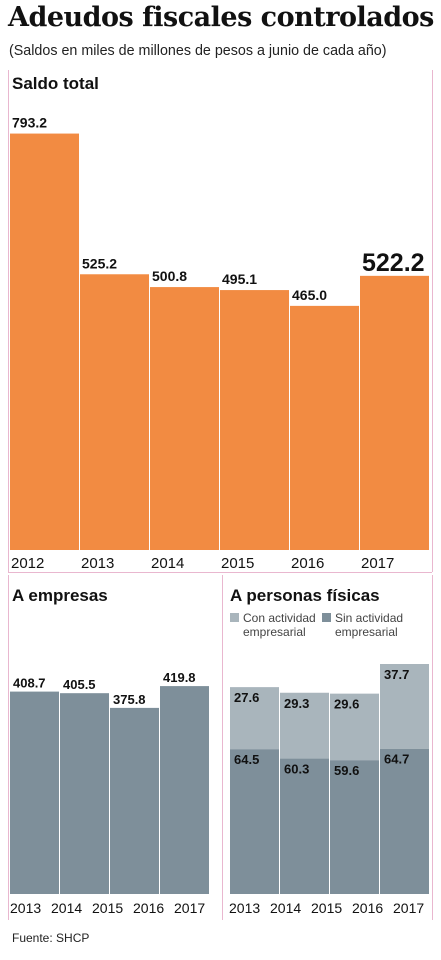 The width and height of the screenshot is (441, 960). What do you see at coordinates (279, 625) in the screenshot?
I see `legend-label-con-actividad: Con actividad empresarial` at bounding box center [279, 625].